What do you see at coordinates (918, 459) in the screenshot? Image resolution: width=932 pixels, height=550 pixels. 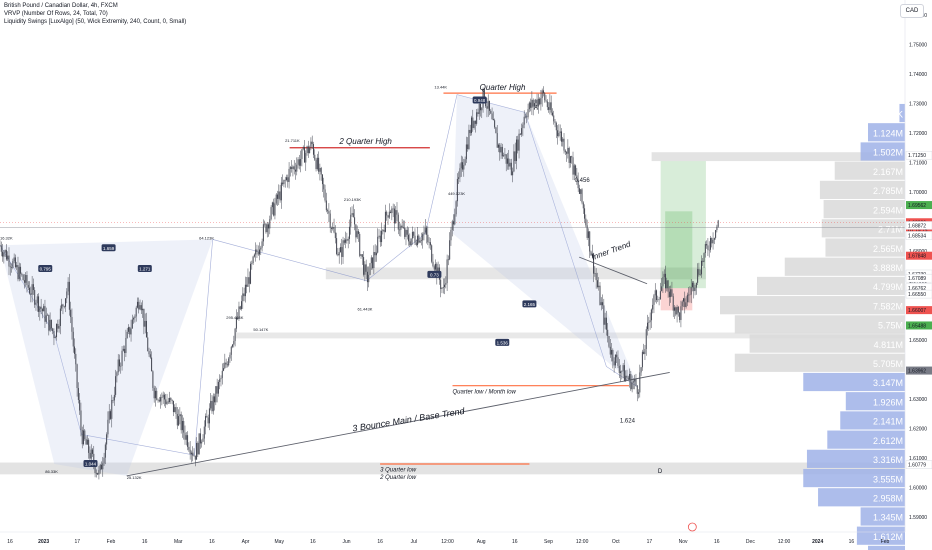 I see `y-tick-15: 1.61000` at bounding box center [918, 459].